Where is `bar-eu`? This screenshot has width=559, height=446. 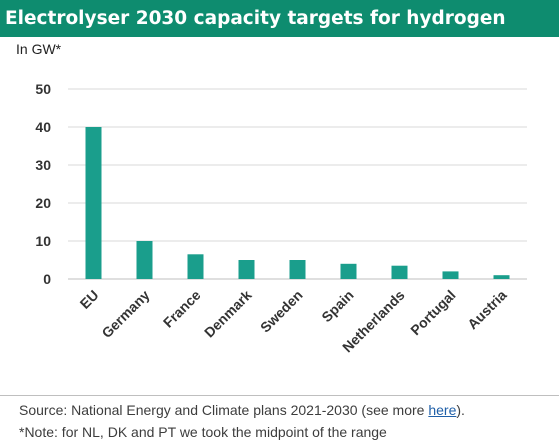
bar-eu is located at coordinates (93, 203).